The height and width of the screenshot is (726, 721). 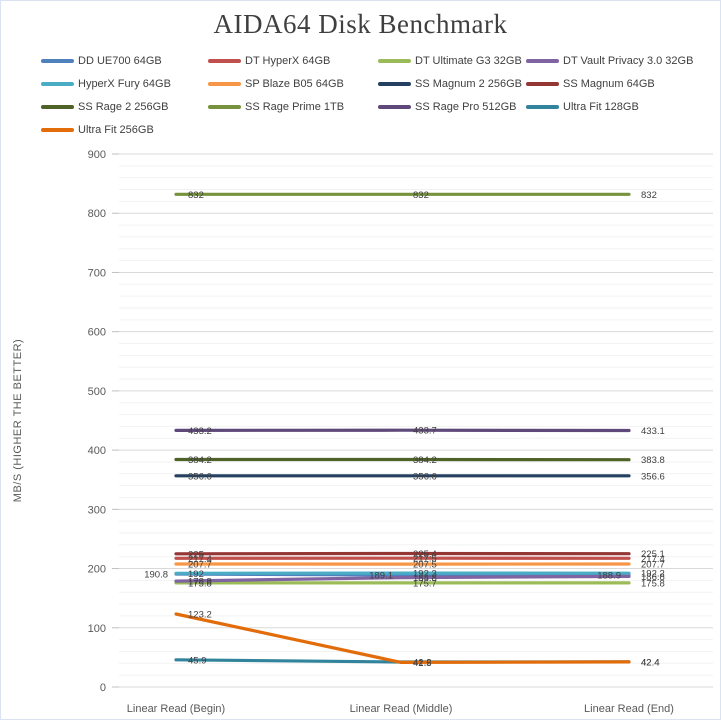 I want to click on legend-item: HyperX Fury 64GB, so click(x=123, y=83).